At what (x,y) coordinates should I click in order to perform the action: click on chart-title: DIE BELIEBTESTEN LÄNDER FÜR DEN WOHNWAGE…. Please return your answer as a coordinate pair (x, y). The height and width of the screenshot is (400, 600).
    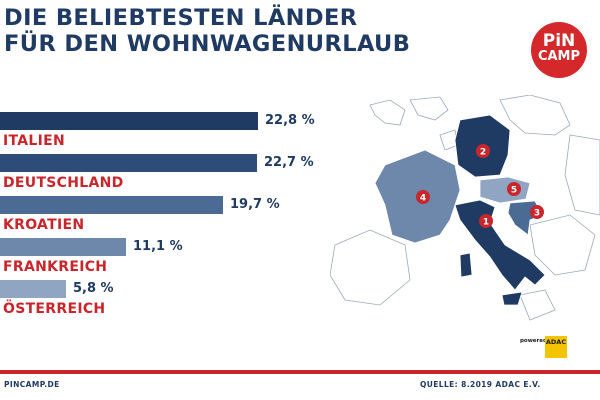
    Looking at the image, I should click on (219, 31).